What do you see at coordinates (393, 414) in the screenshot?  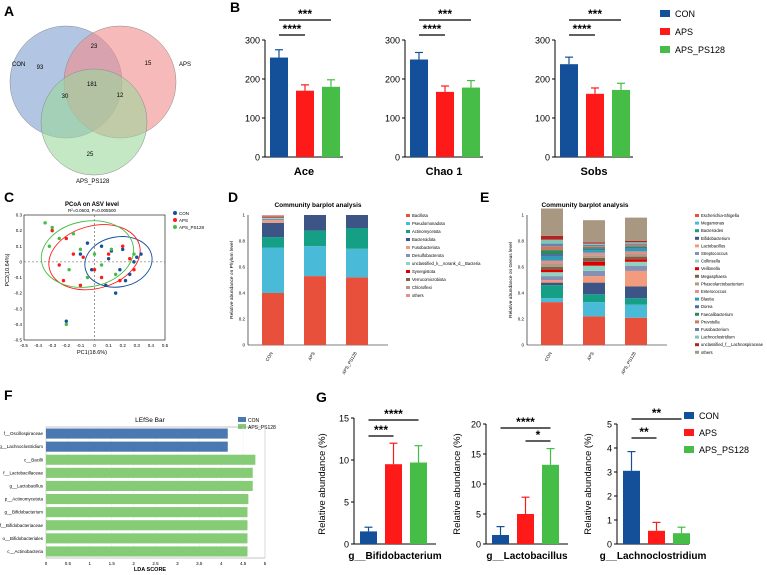 I see `abundance-bifido-sig-label: ****` at bounding box center [393, 414].